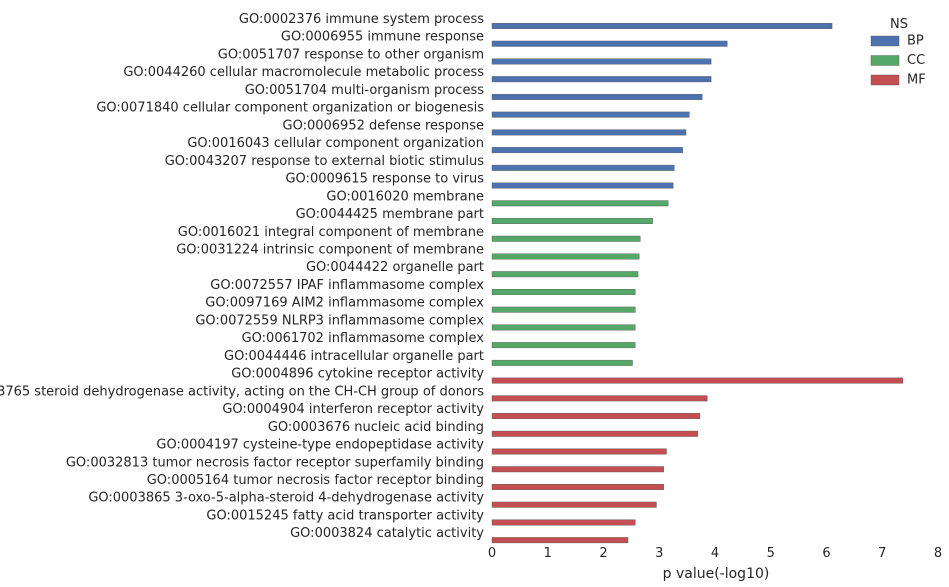 Image resolution: width=949 pixels, height=587 pixels. Describe the element at coordinates (771, 553) in the screenshot. I see `x-tick-label: 5` at that location.